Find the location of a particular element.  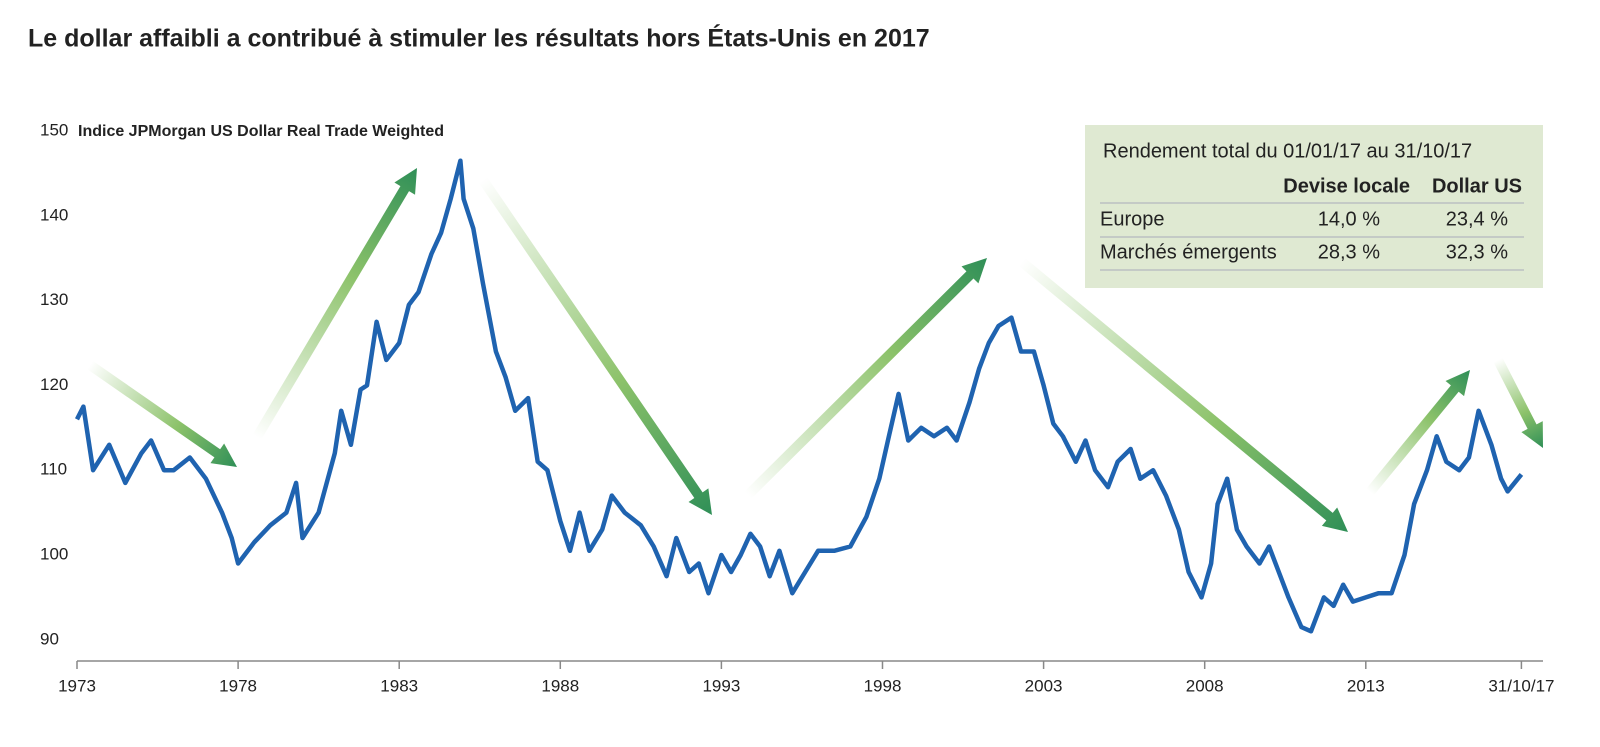

y-tick-label: 110 is located at coordinates (53, 469).